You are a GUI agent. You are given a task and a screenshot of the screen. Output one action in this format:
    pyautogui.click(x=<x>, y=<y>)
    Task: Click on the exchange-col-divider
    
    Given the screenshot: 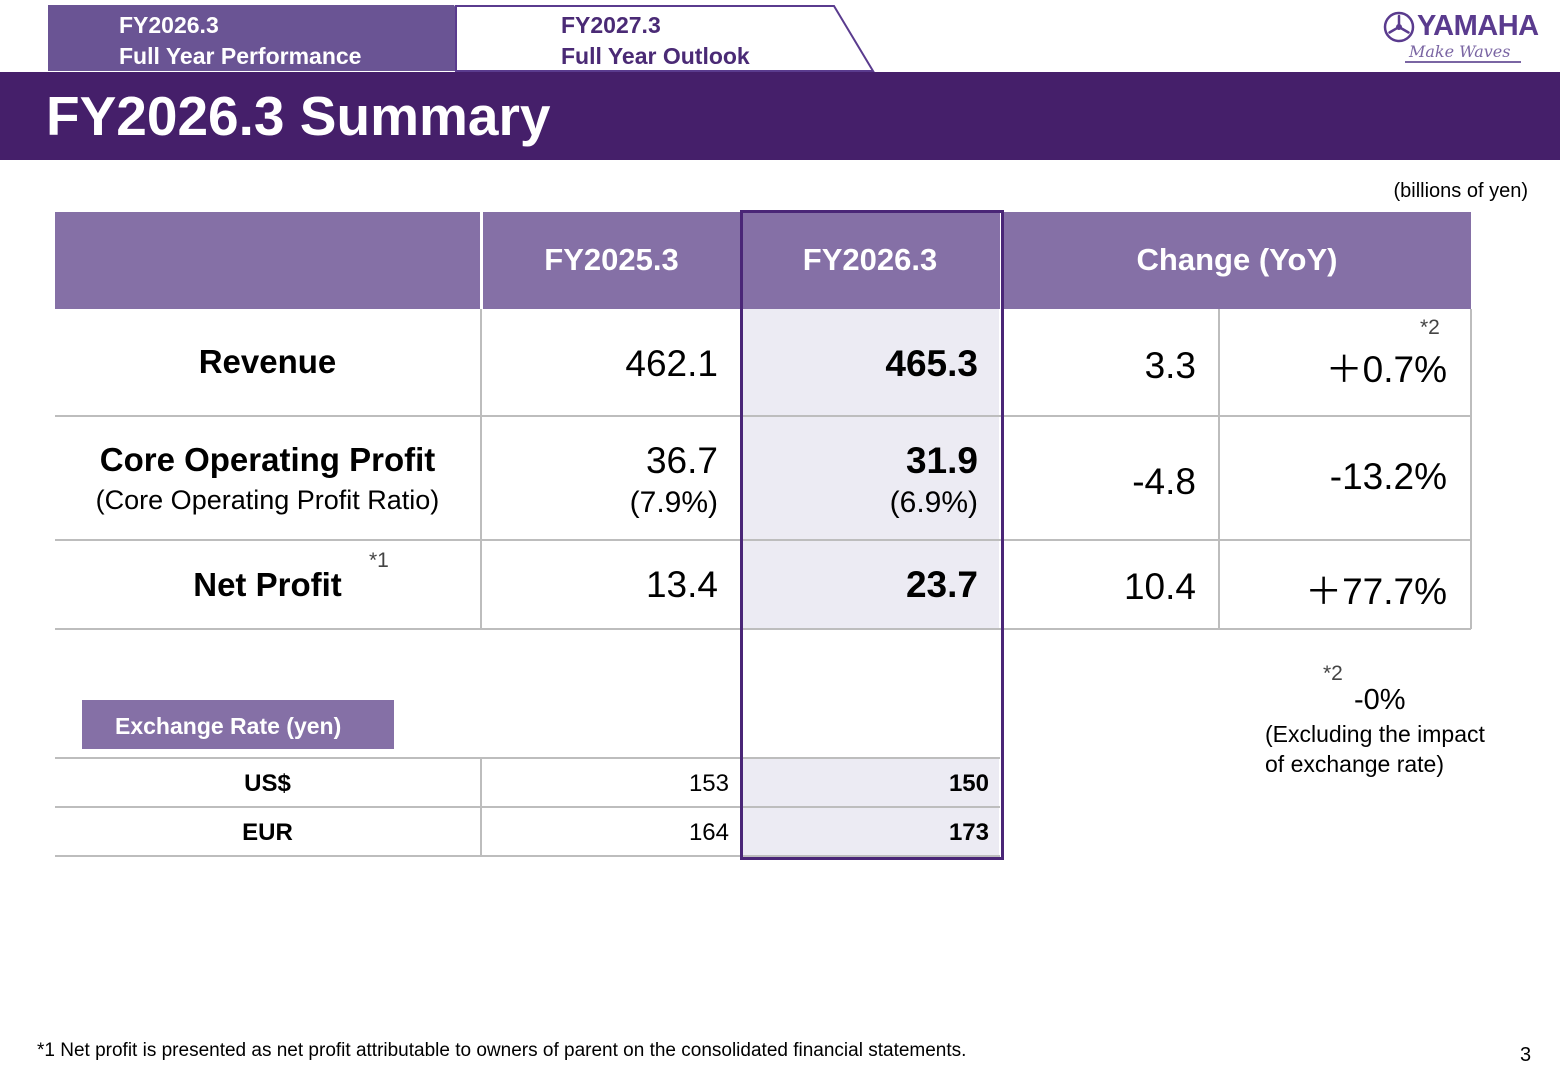 What is the action you would take?
    pyautogui.click(x=481, y=807)
    